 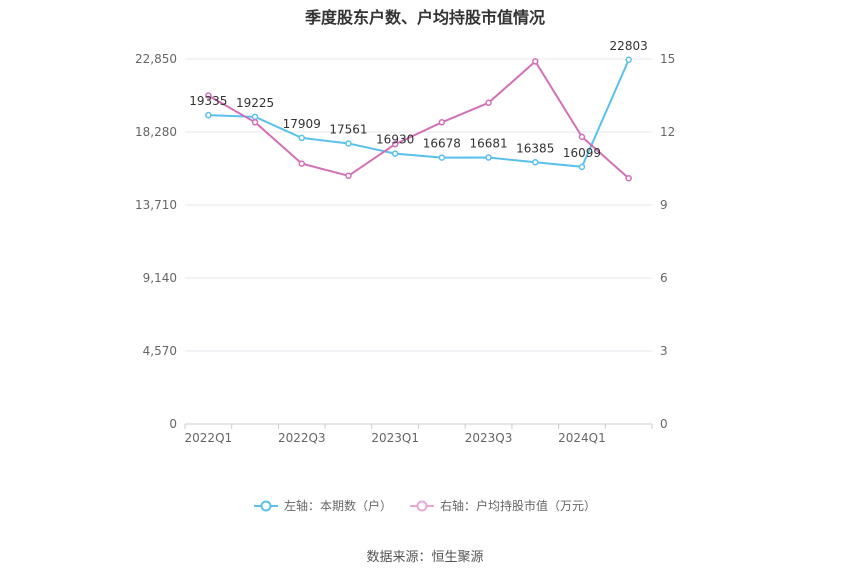 I want to click on legend-label-left: 左轴：本期数（户）, so click(x=337, y=506).